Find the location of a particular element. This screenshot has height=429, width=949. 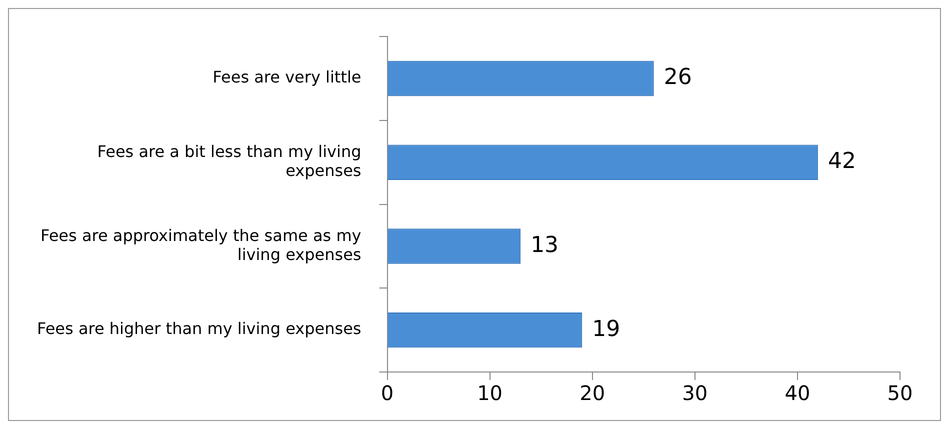

y-tick-label: Fees are approximately the same as my living expenses is located at coordinates (201, 245).